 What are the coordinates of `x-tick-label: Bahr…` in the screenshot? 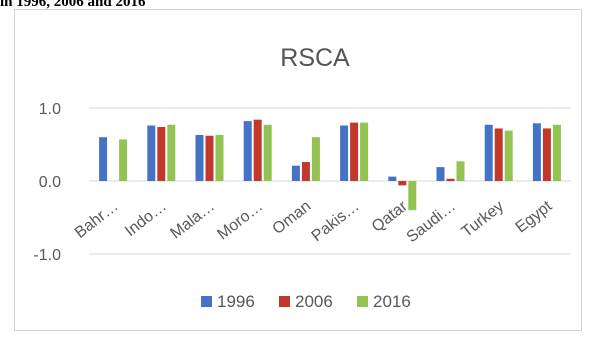 It's located at (97, 220).